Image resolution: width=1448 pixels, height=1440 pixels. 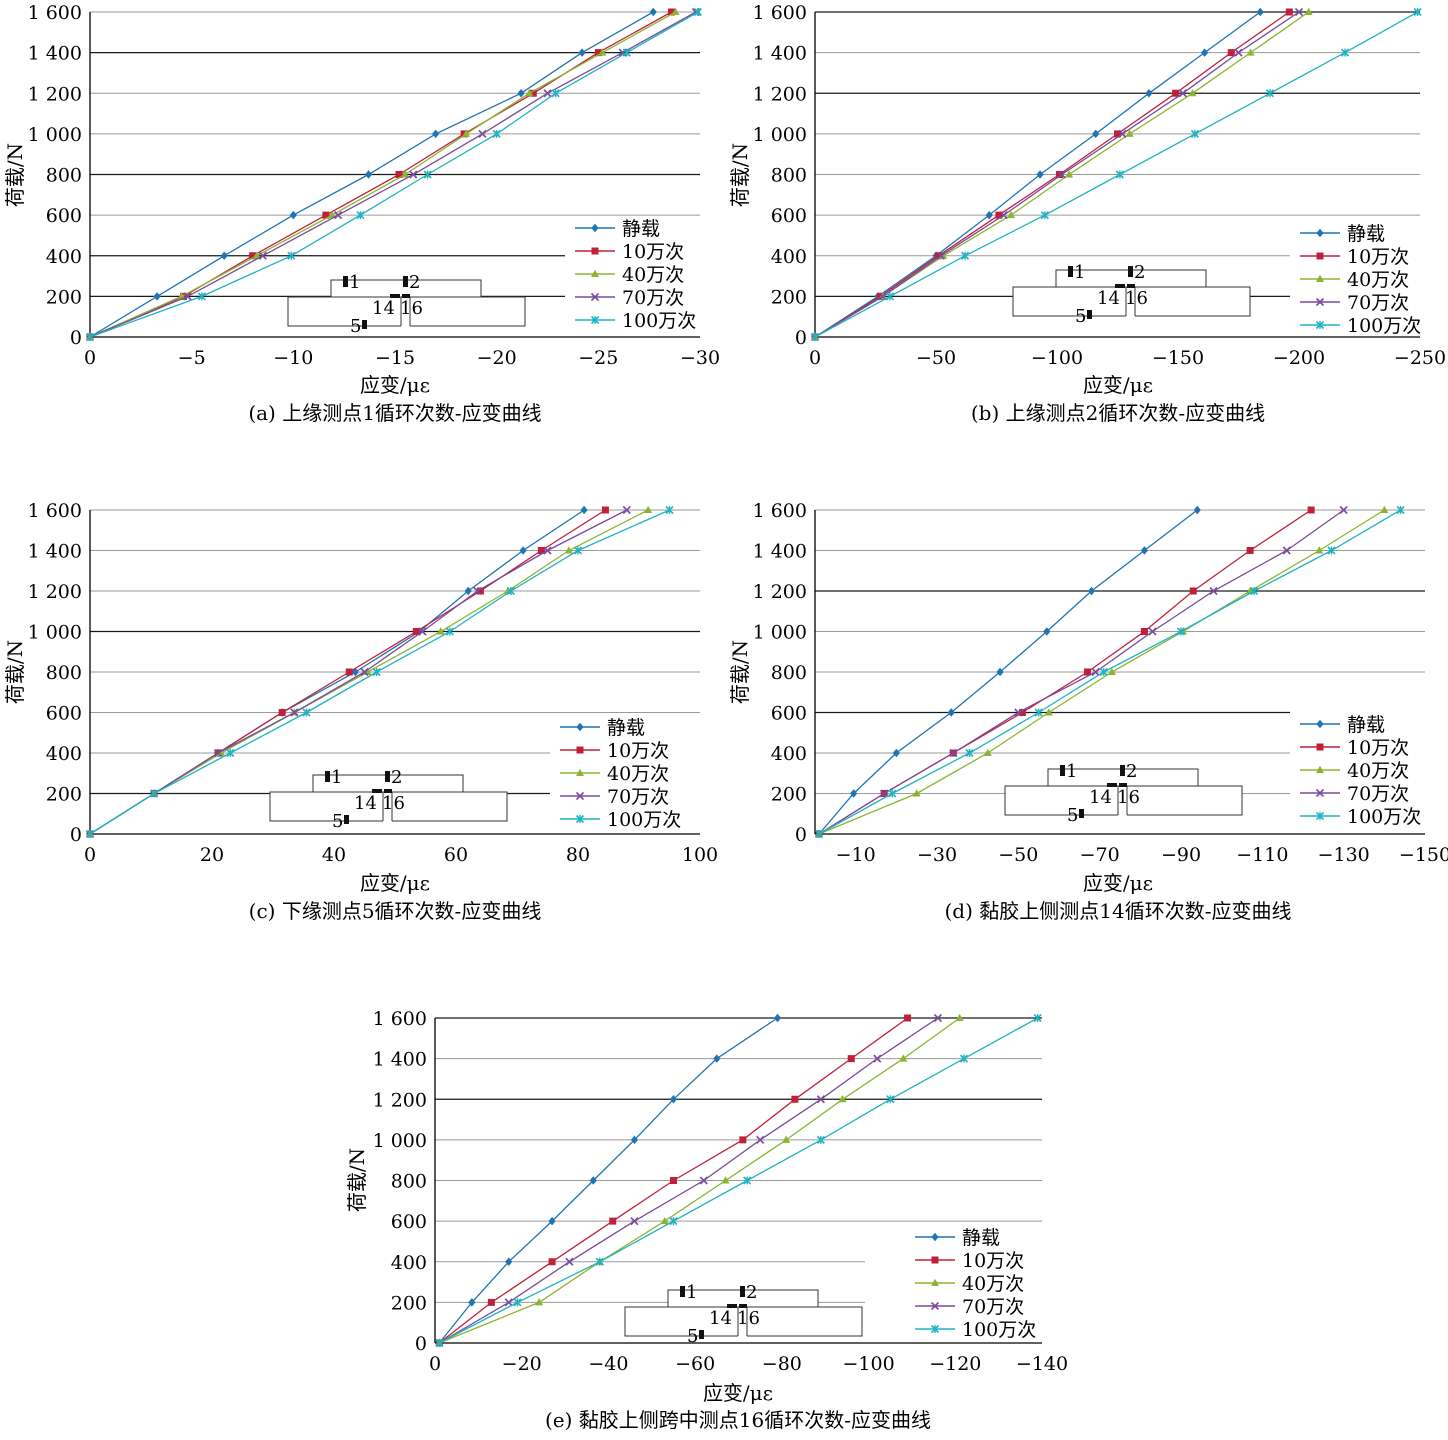 I want to click on y-tick-label: 600, so click(x=789, y=216).